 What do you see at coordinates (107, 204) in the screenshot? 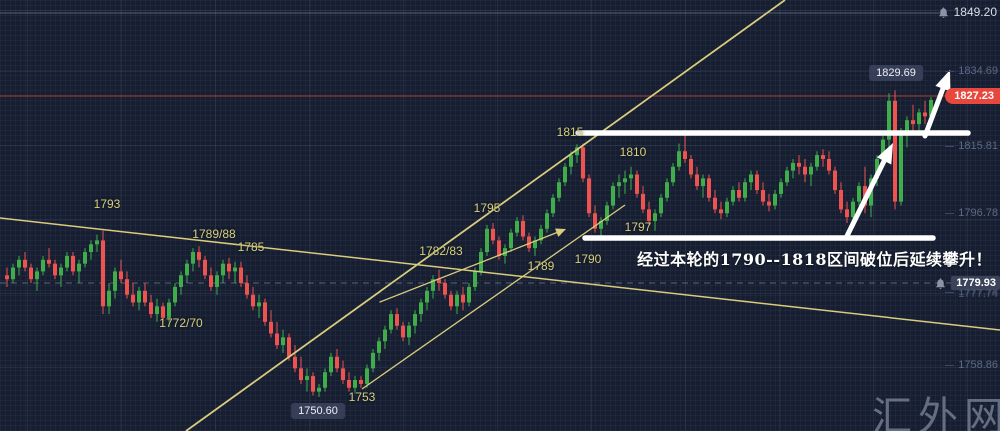
I see `chart-price-label: 1793` at bounding box center [107, 204].